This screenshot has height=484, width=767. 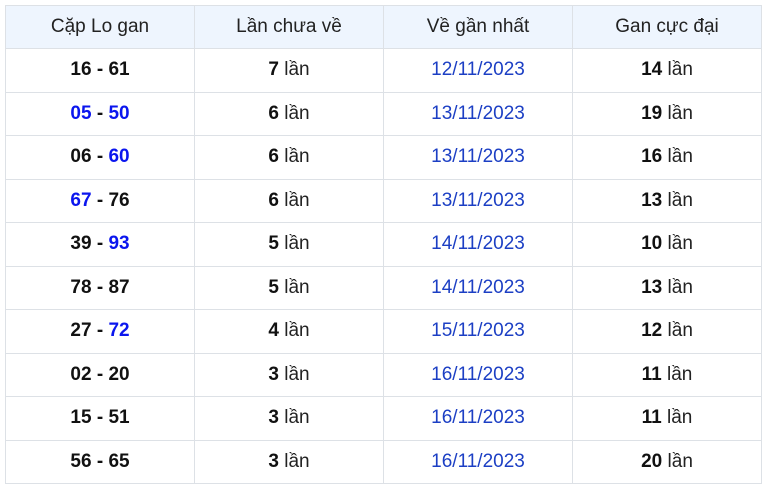 I want to click on max-value: 10, so click(x=652, y=244).